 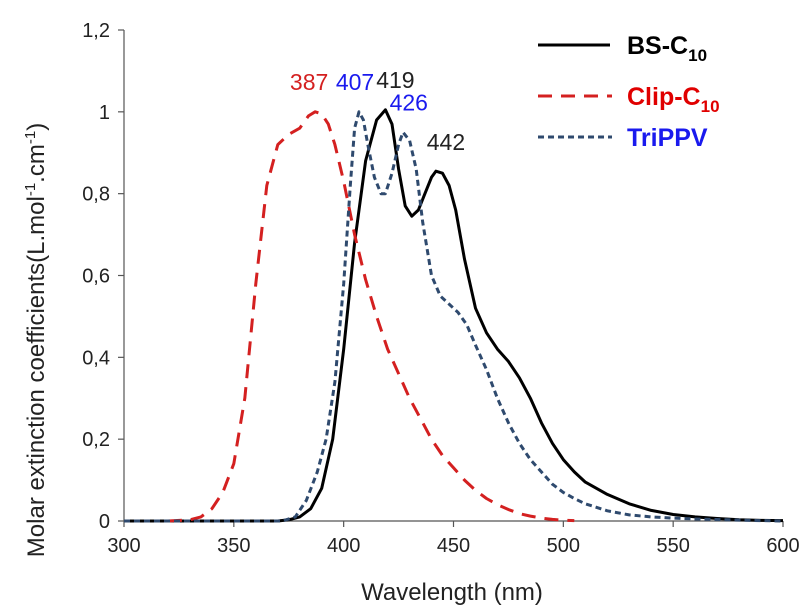 What do you see at coordinates (123, 546) in the screenshot?
I see `x-tick-label: 300` at bounding box center [123, 546].